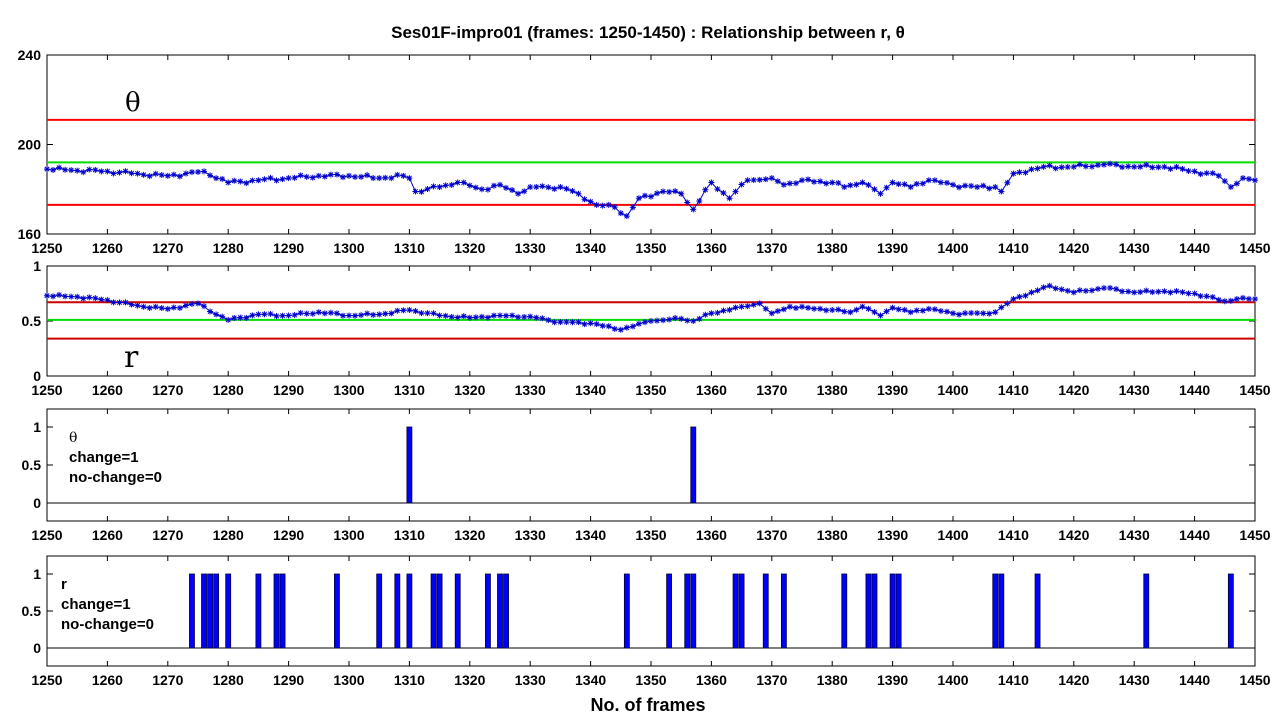  Describe the element at coordinates (348, 680) in the screenshot. I see `x-tick-label: 1300` at that location.